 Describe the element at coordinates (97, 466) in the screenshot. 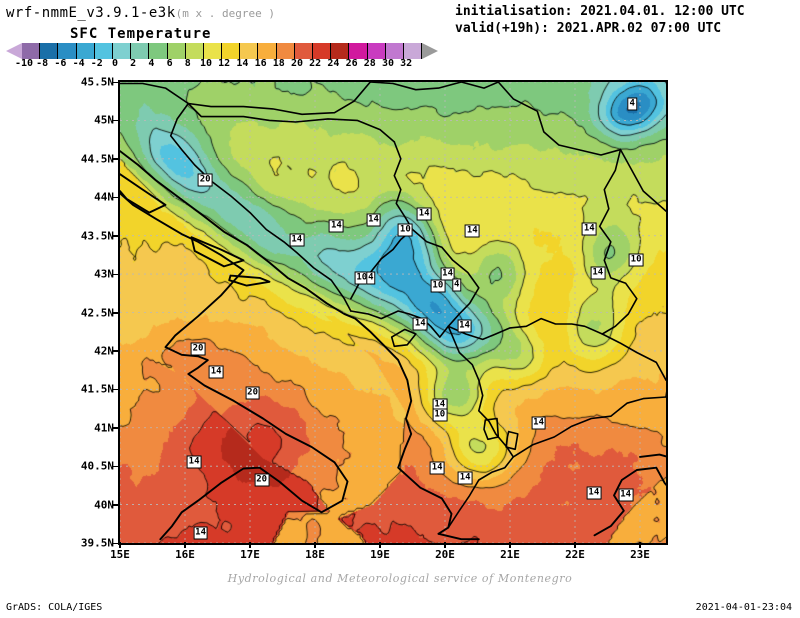

I see `y-axis-tick: 40.5N` at that location.